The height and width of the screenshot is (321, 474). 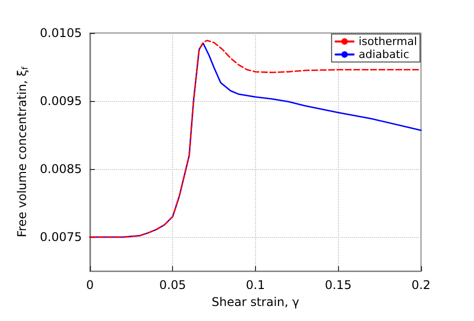 I want to click on legend-label: isothermal, so click(x=388, y=41).